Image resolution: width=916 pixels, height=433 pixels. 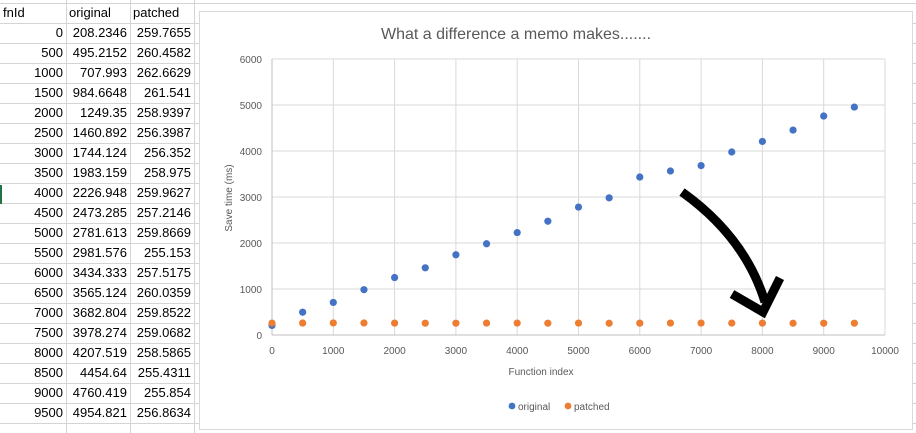 I want to click on y-tick-label: 5000, so click(x=251, y=106).